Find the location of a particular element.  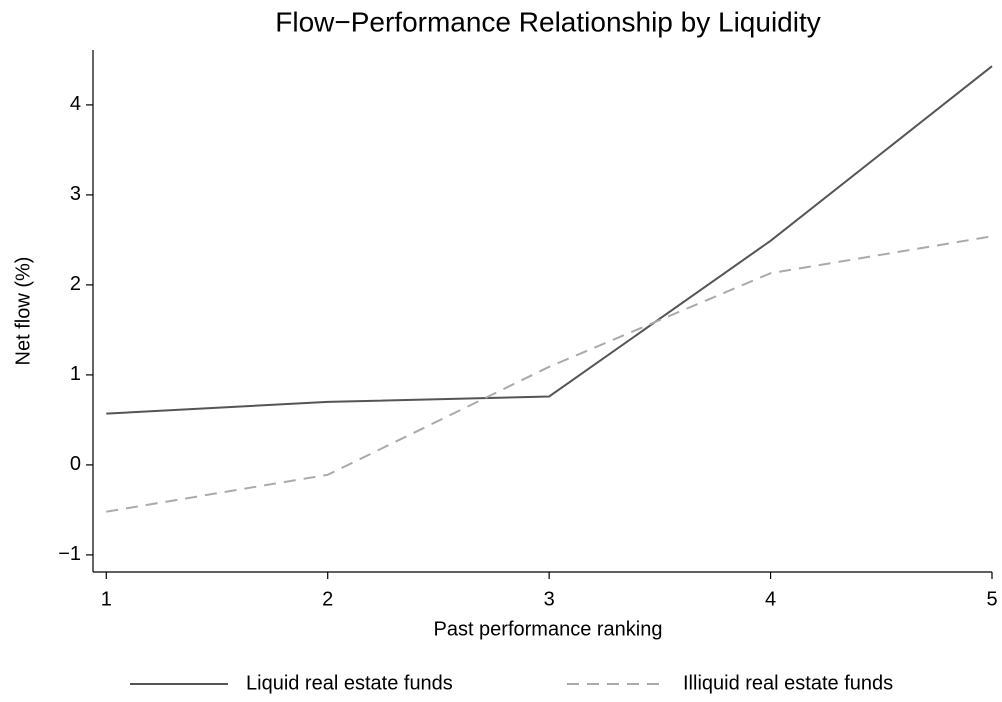

y-tick-label: 1 is located at coordinates (75, 374).